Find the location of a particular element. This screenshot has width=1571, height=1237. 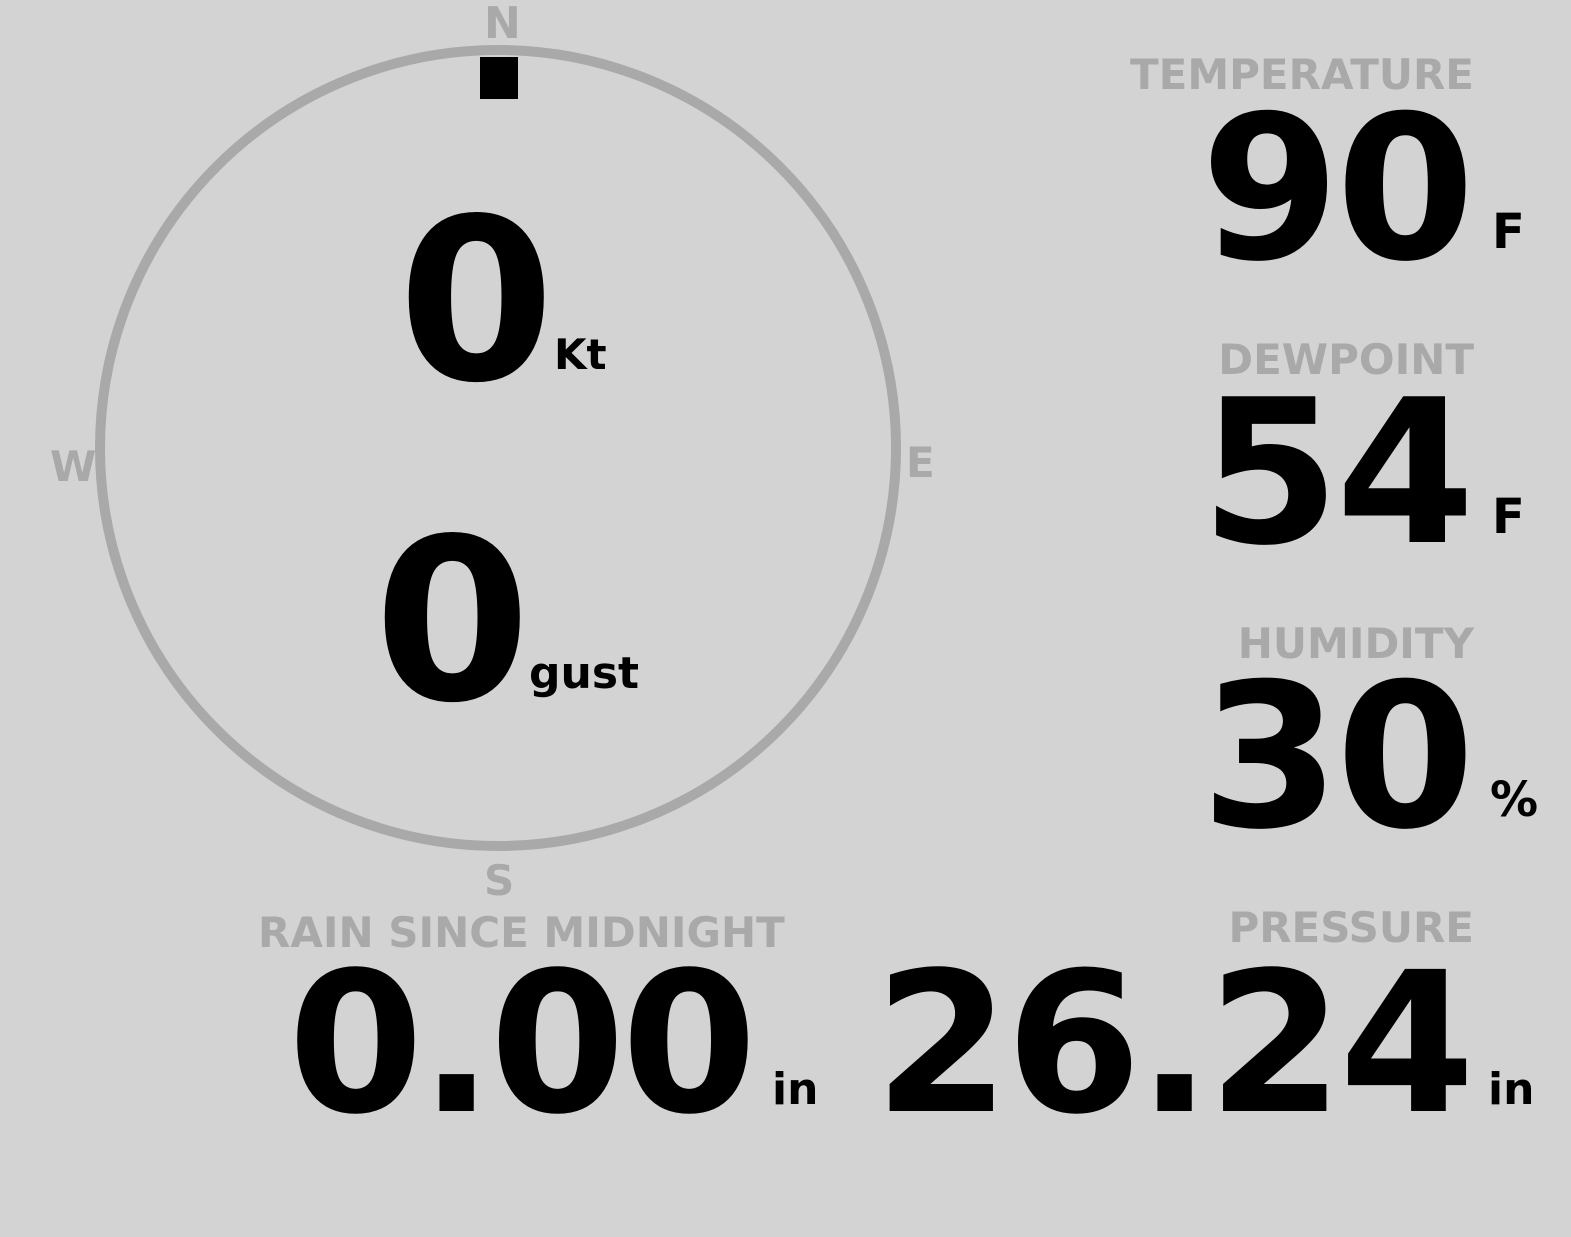

compass-north: N is located at coordinates (502, 24).